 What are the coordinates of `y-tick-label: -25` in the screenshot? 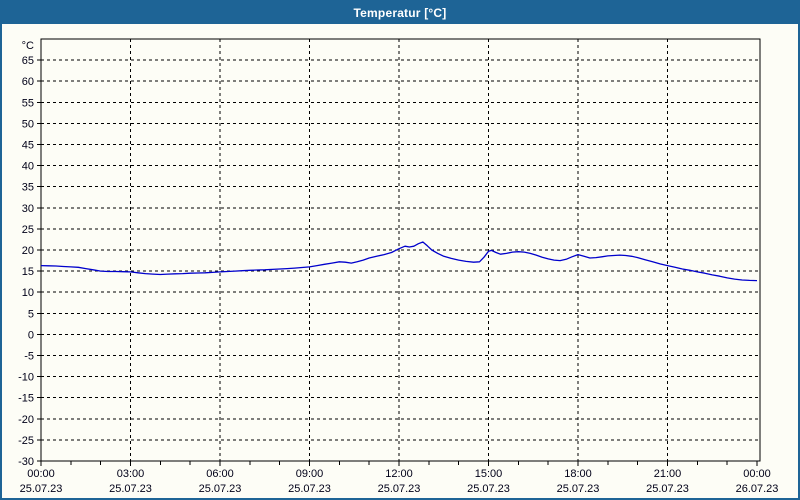 It's located at (26, 441).